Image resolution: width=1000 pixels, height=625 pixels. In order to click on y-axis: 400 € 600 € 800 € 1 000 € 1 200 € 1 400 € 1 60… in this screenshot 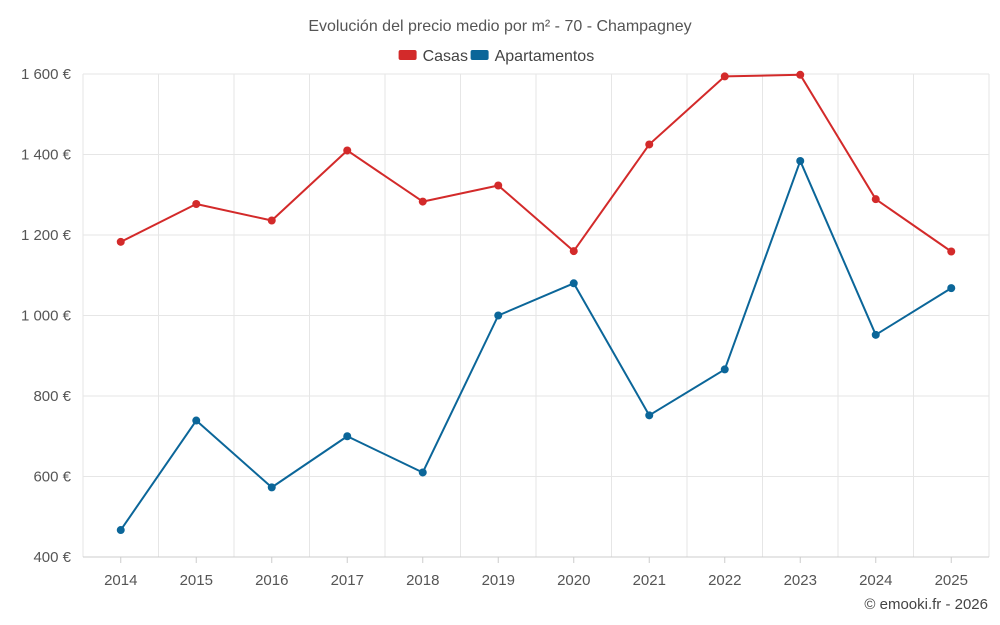, I will do `click(46, 316)`.